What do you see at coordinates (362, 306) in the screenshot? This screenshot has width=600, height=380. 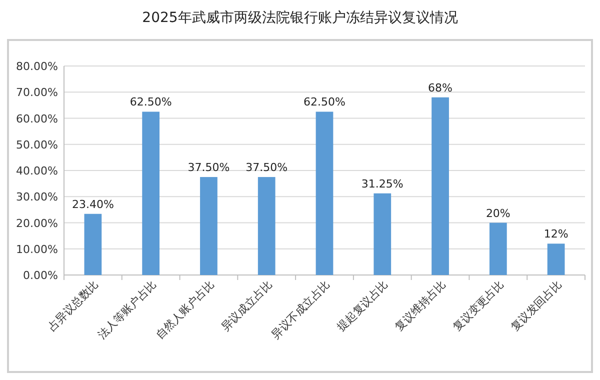 I see `x-tick-label: 提起复议占比` at bounding box center [362, 306].